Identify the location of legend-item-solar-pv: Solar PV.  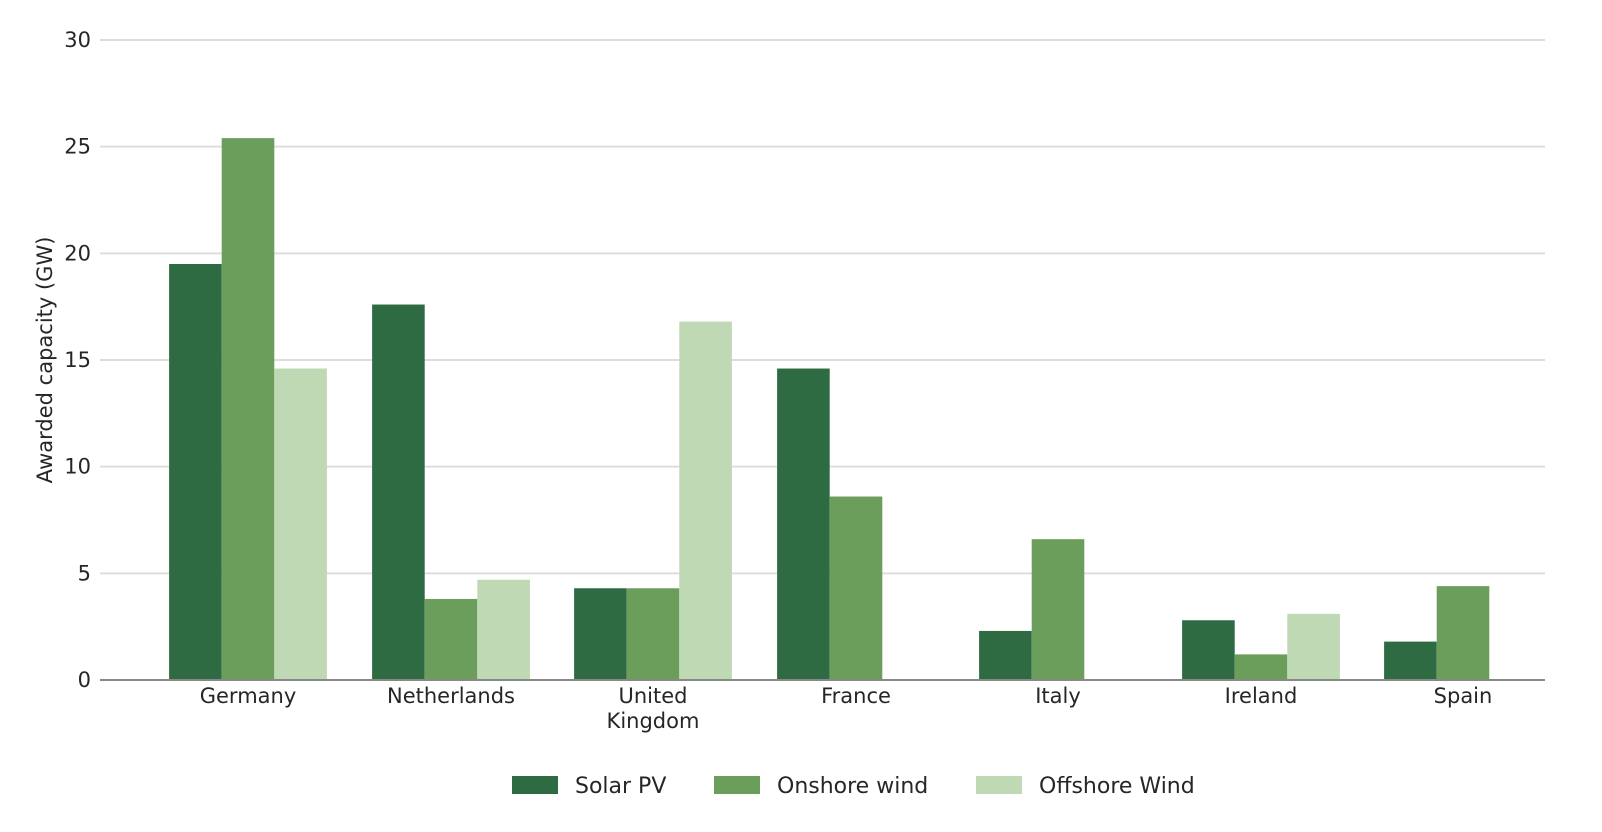
(589, 786).